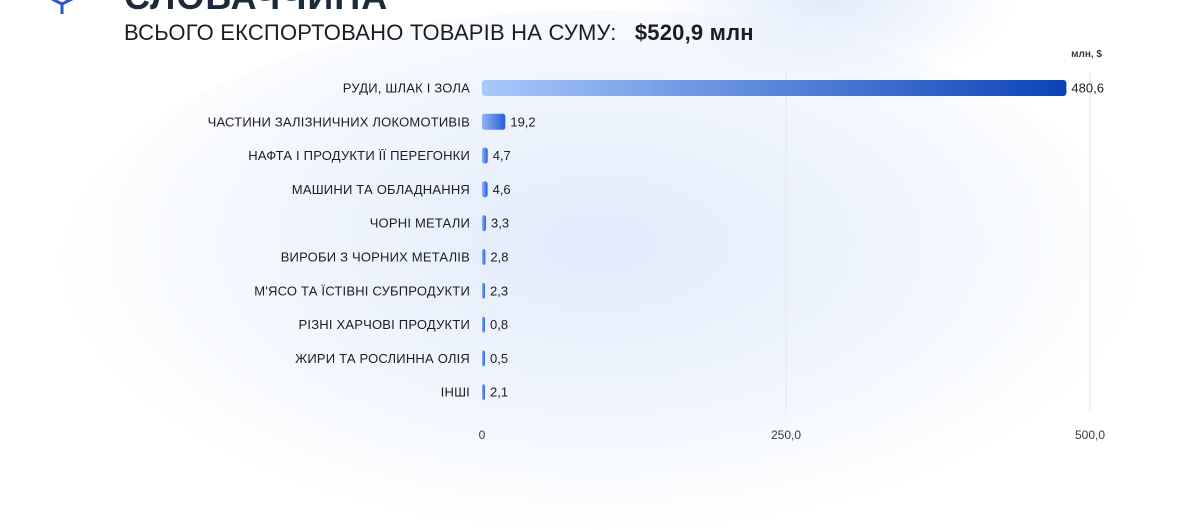  Describe the element at coordinates (500, 223) in the screenshot. I see `data-label: 3,3` at that location.